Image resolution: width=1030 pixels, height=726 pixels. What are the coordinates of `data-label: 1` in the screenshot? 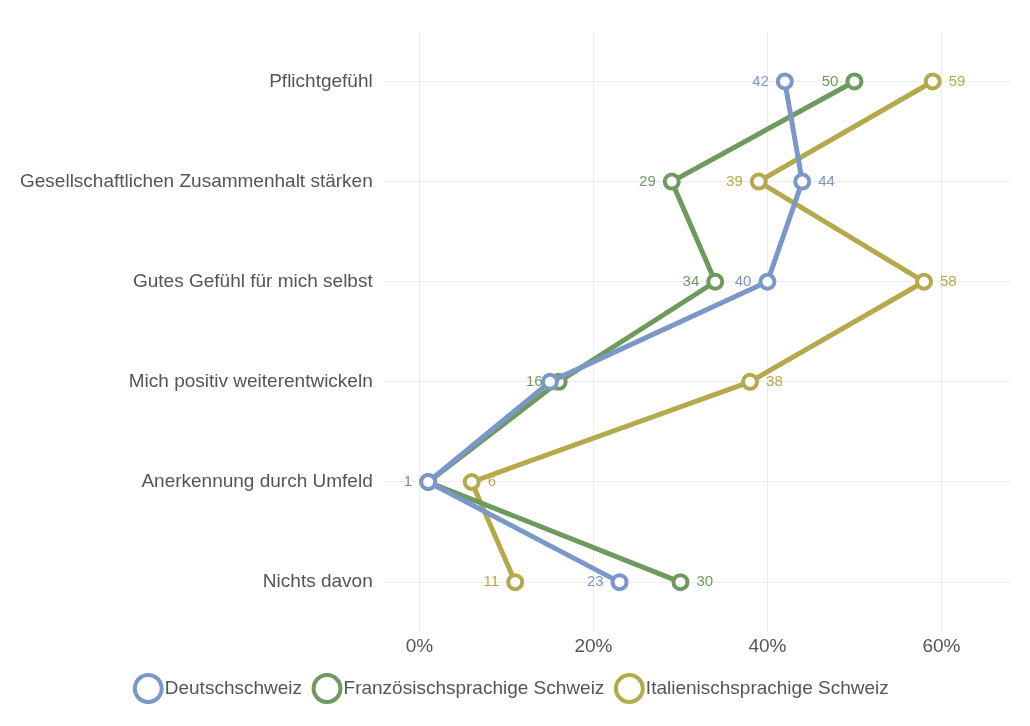 It's located at (408, 481).